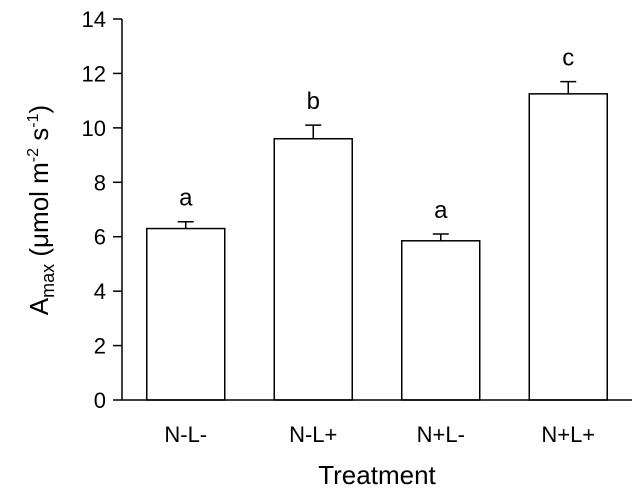 This screenshot has width=634, height=490. I want to click on x-axis-label: Treatment, so click(377, 475).